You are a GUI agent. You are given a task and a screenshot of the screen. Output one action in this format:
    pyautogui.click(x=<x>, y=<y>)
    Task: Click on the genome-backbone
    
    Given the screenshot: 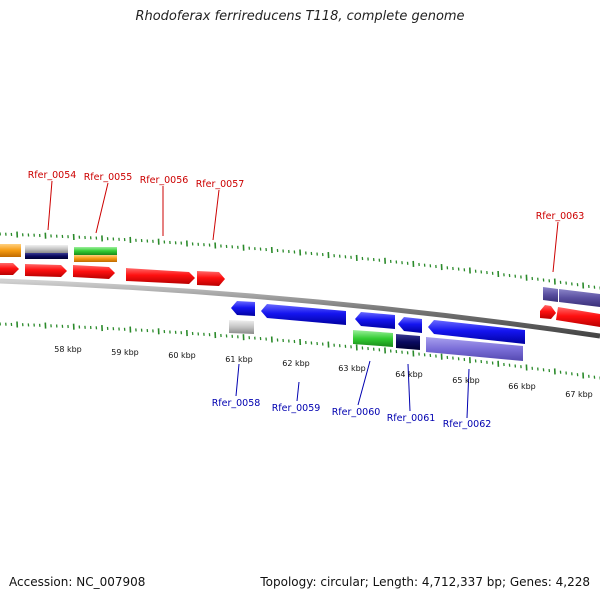 What is the action you would take?
    pyautogui.click(x=300, y=308)
    